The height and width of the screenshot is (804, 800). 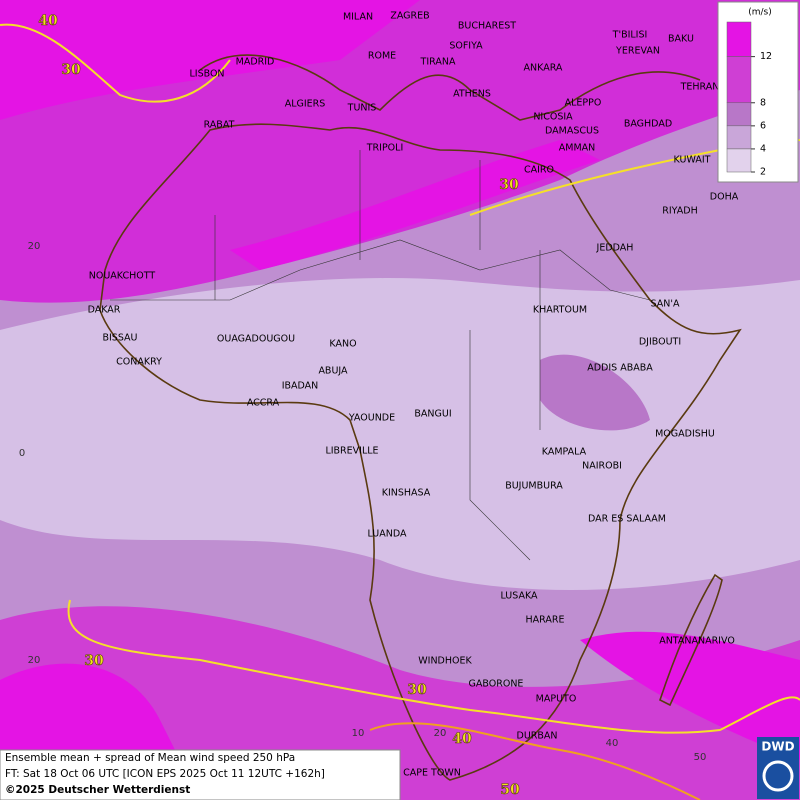 What do you see at coordinates (612, 743) in the screenshot?
I see `lon-label: 40` at bounding box center [612, 743].